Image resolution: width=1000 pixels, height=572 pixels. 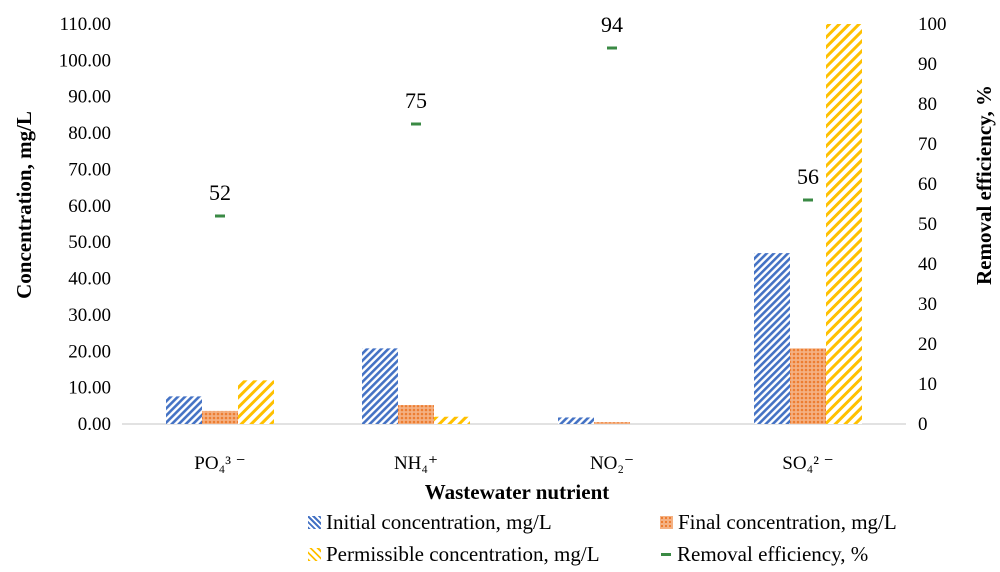 What do you see at coordinates (808, 176) in the screenshot?
I see `efficiency-label-3: 56` at bounding box center [808, 176].